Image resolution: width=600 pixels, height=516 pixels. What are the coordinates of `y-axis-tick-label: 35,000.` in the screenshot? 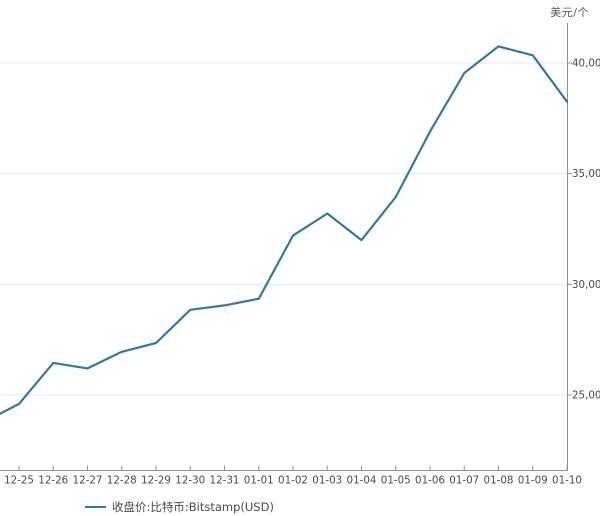 It's located at (586, 174).